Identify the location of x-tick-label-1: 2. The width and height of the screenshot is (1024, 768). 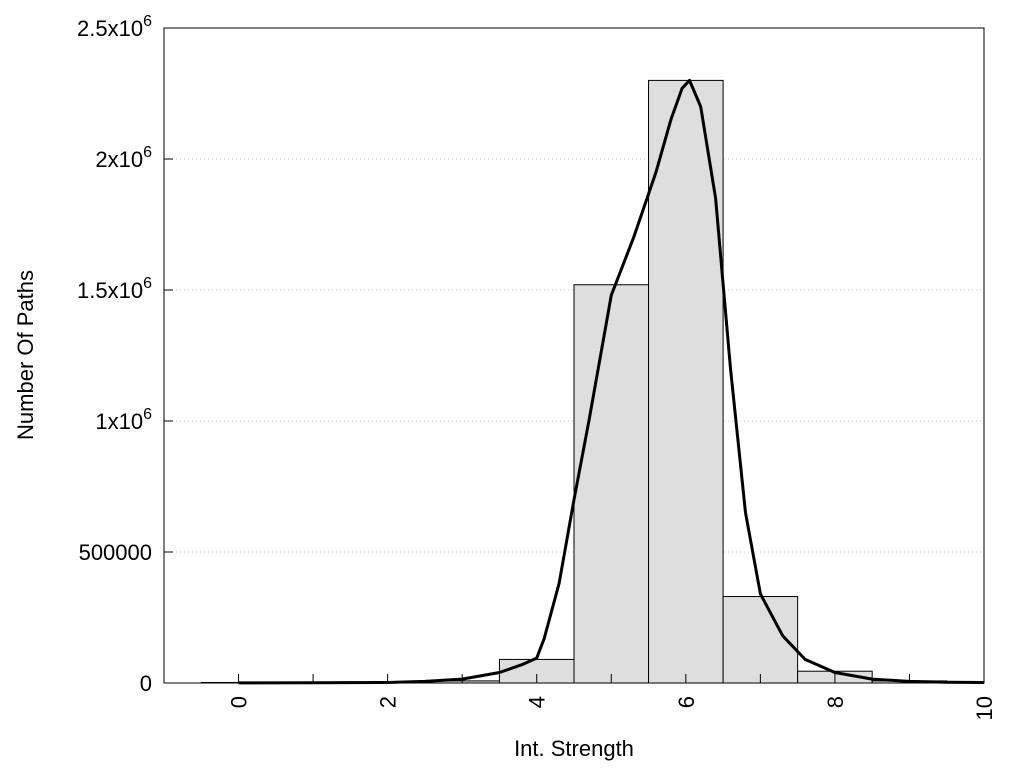
(388, 702).